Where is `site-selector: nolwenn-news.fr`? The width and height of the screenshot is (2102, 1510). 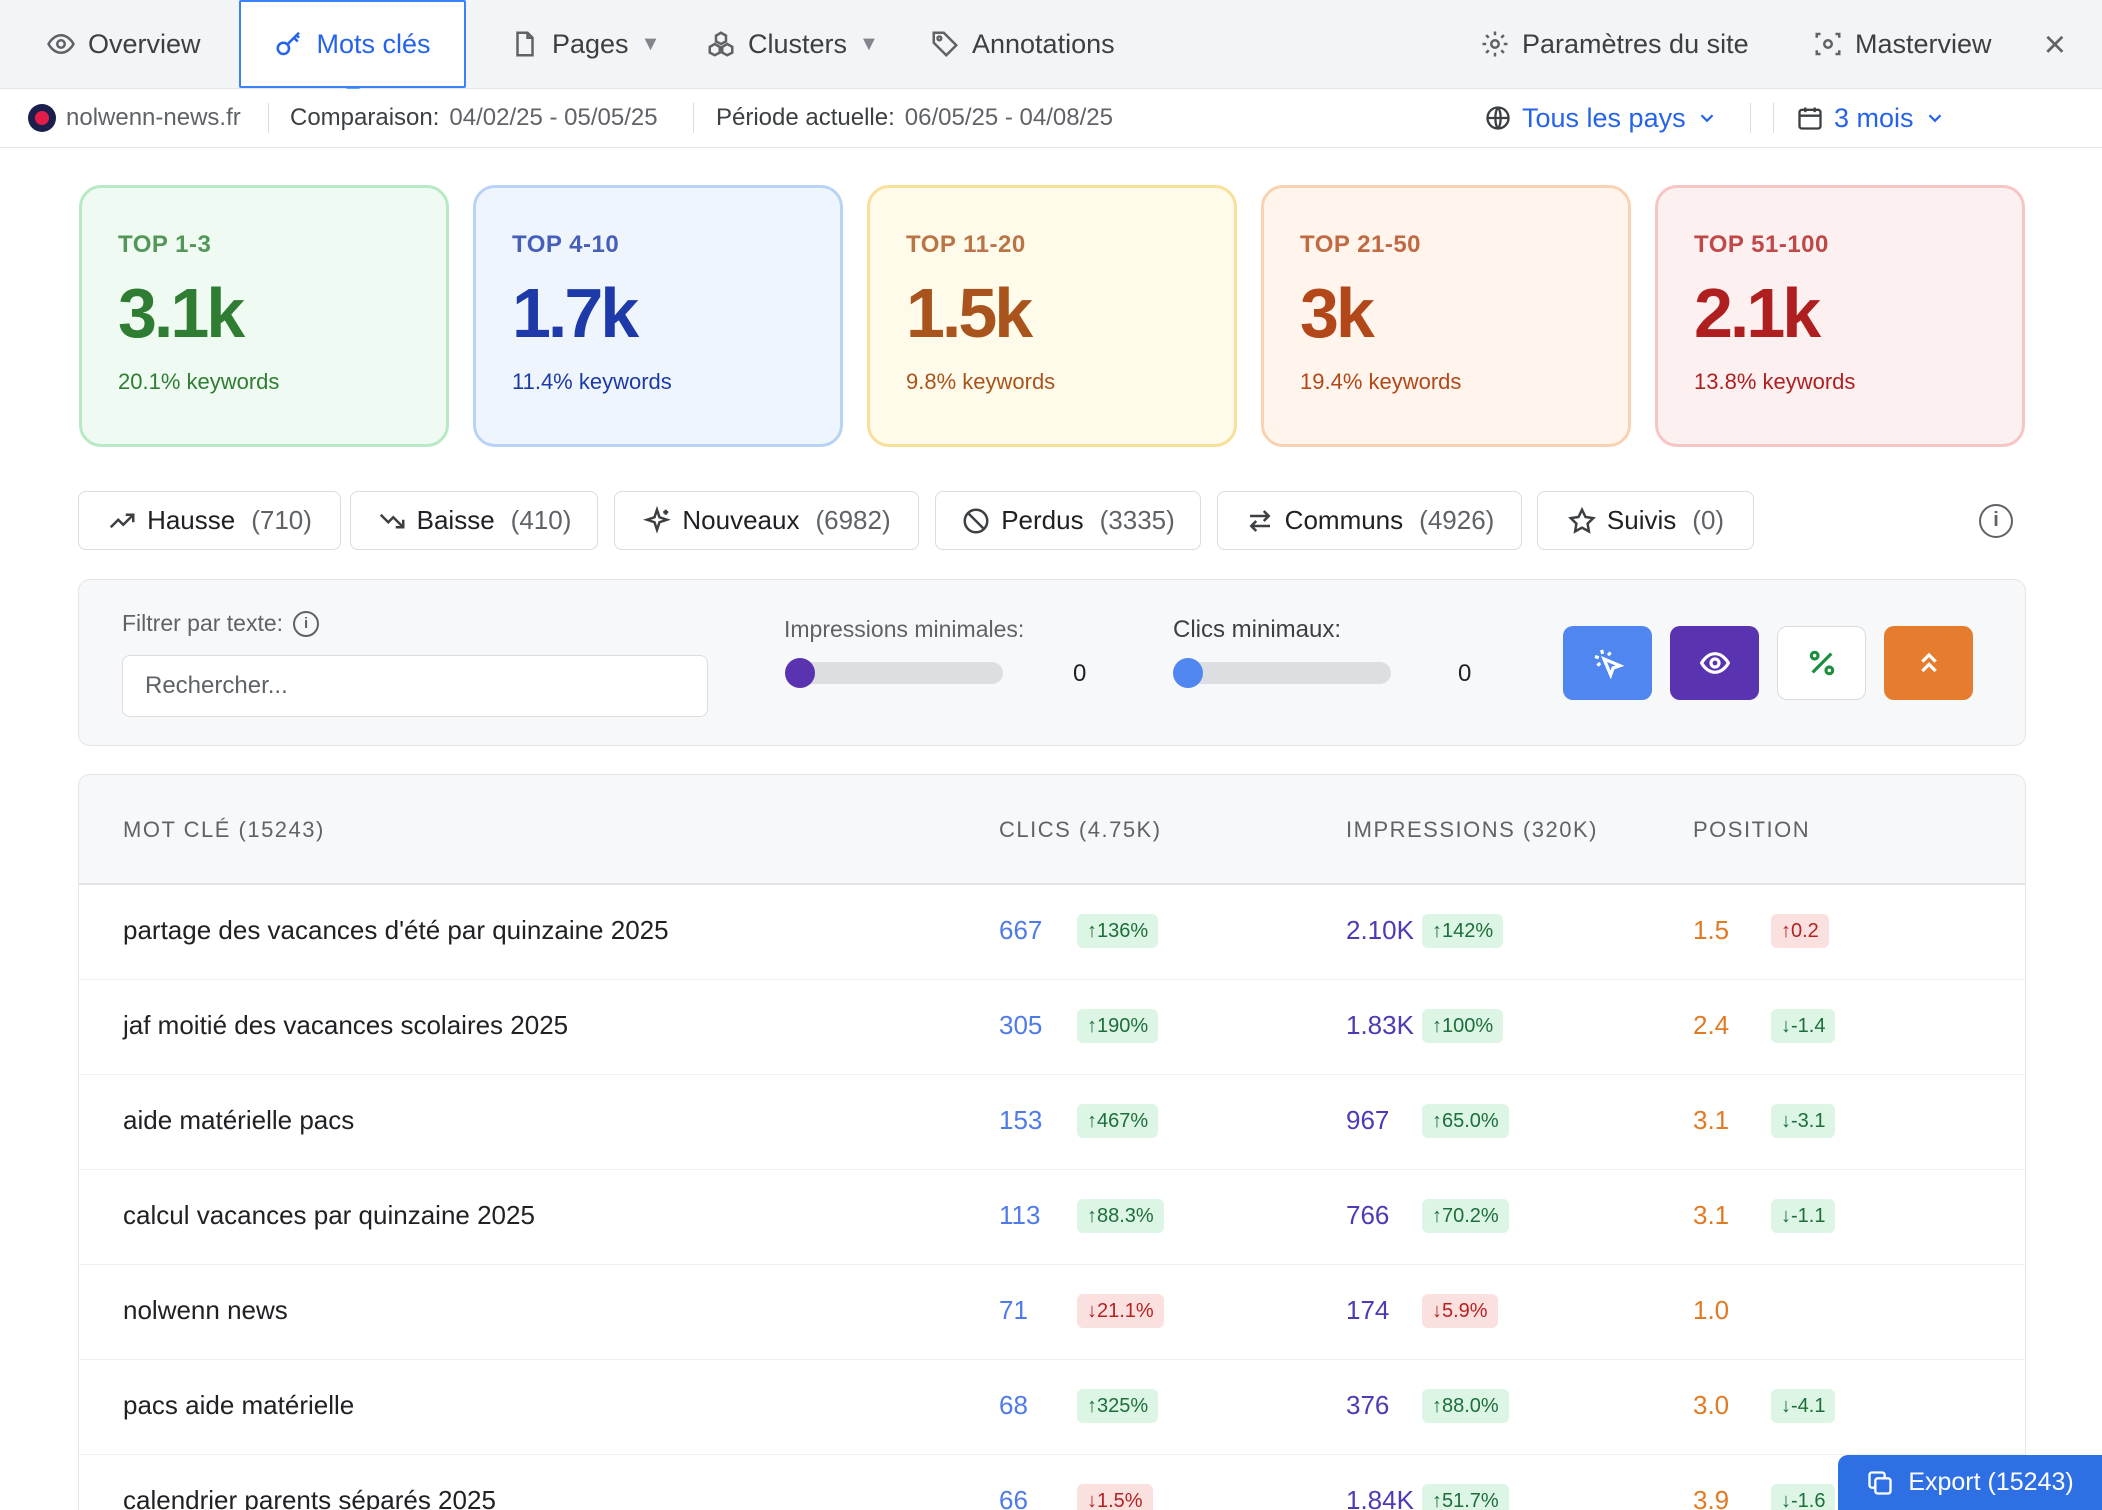 site-selector: nolwenn-news.fr is located at coordinates (134, 118).